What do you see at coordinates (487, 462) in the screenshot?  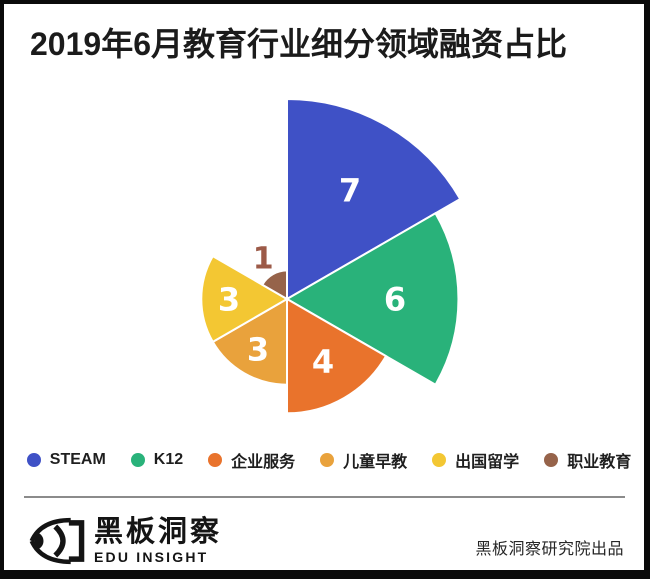 I see `legend-label: 出国留学` at bounding box center [487, 462].